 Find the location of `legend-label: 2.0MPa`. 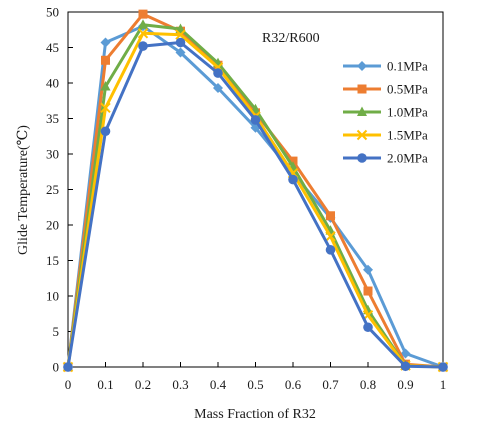

legend-label: 2.0MPa is located at coordinates (407, 158).